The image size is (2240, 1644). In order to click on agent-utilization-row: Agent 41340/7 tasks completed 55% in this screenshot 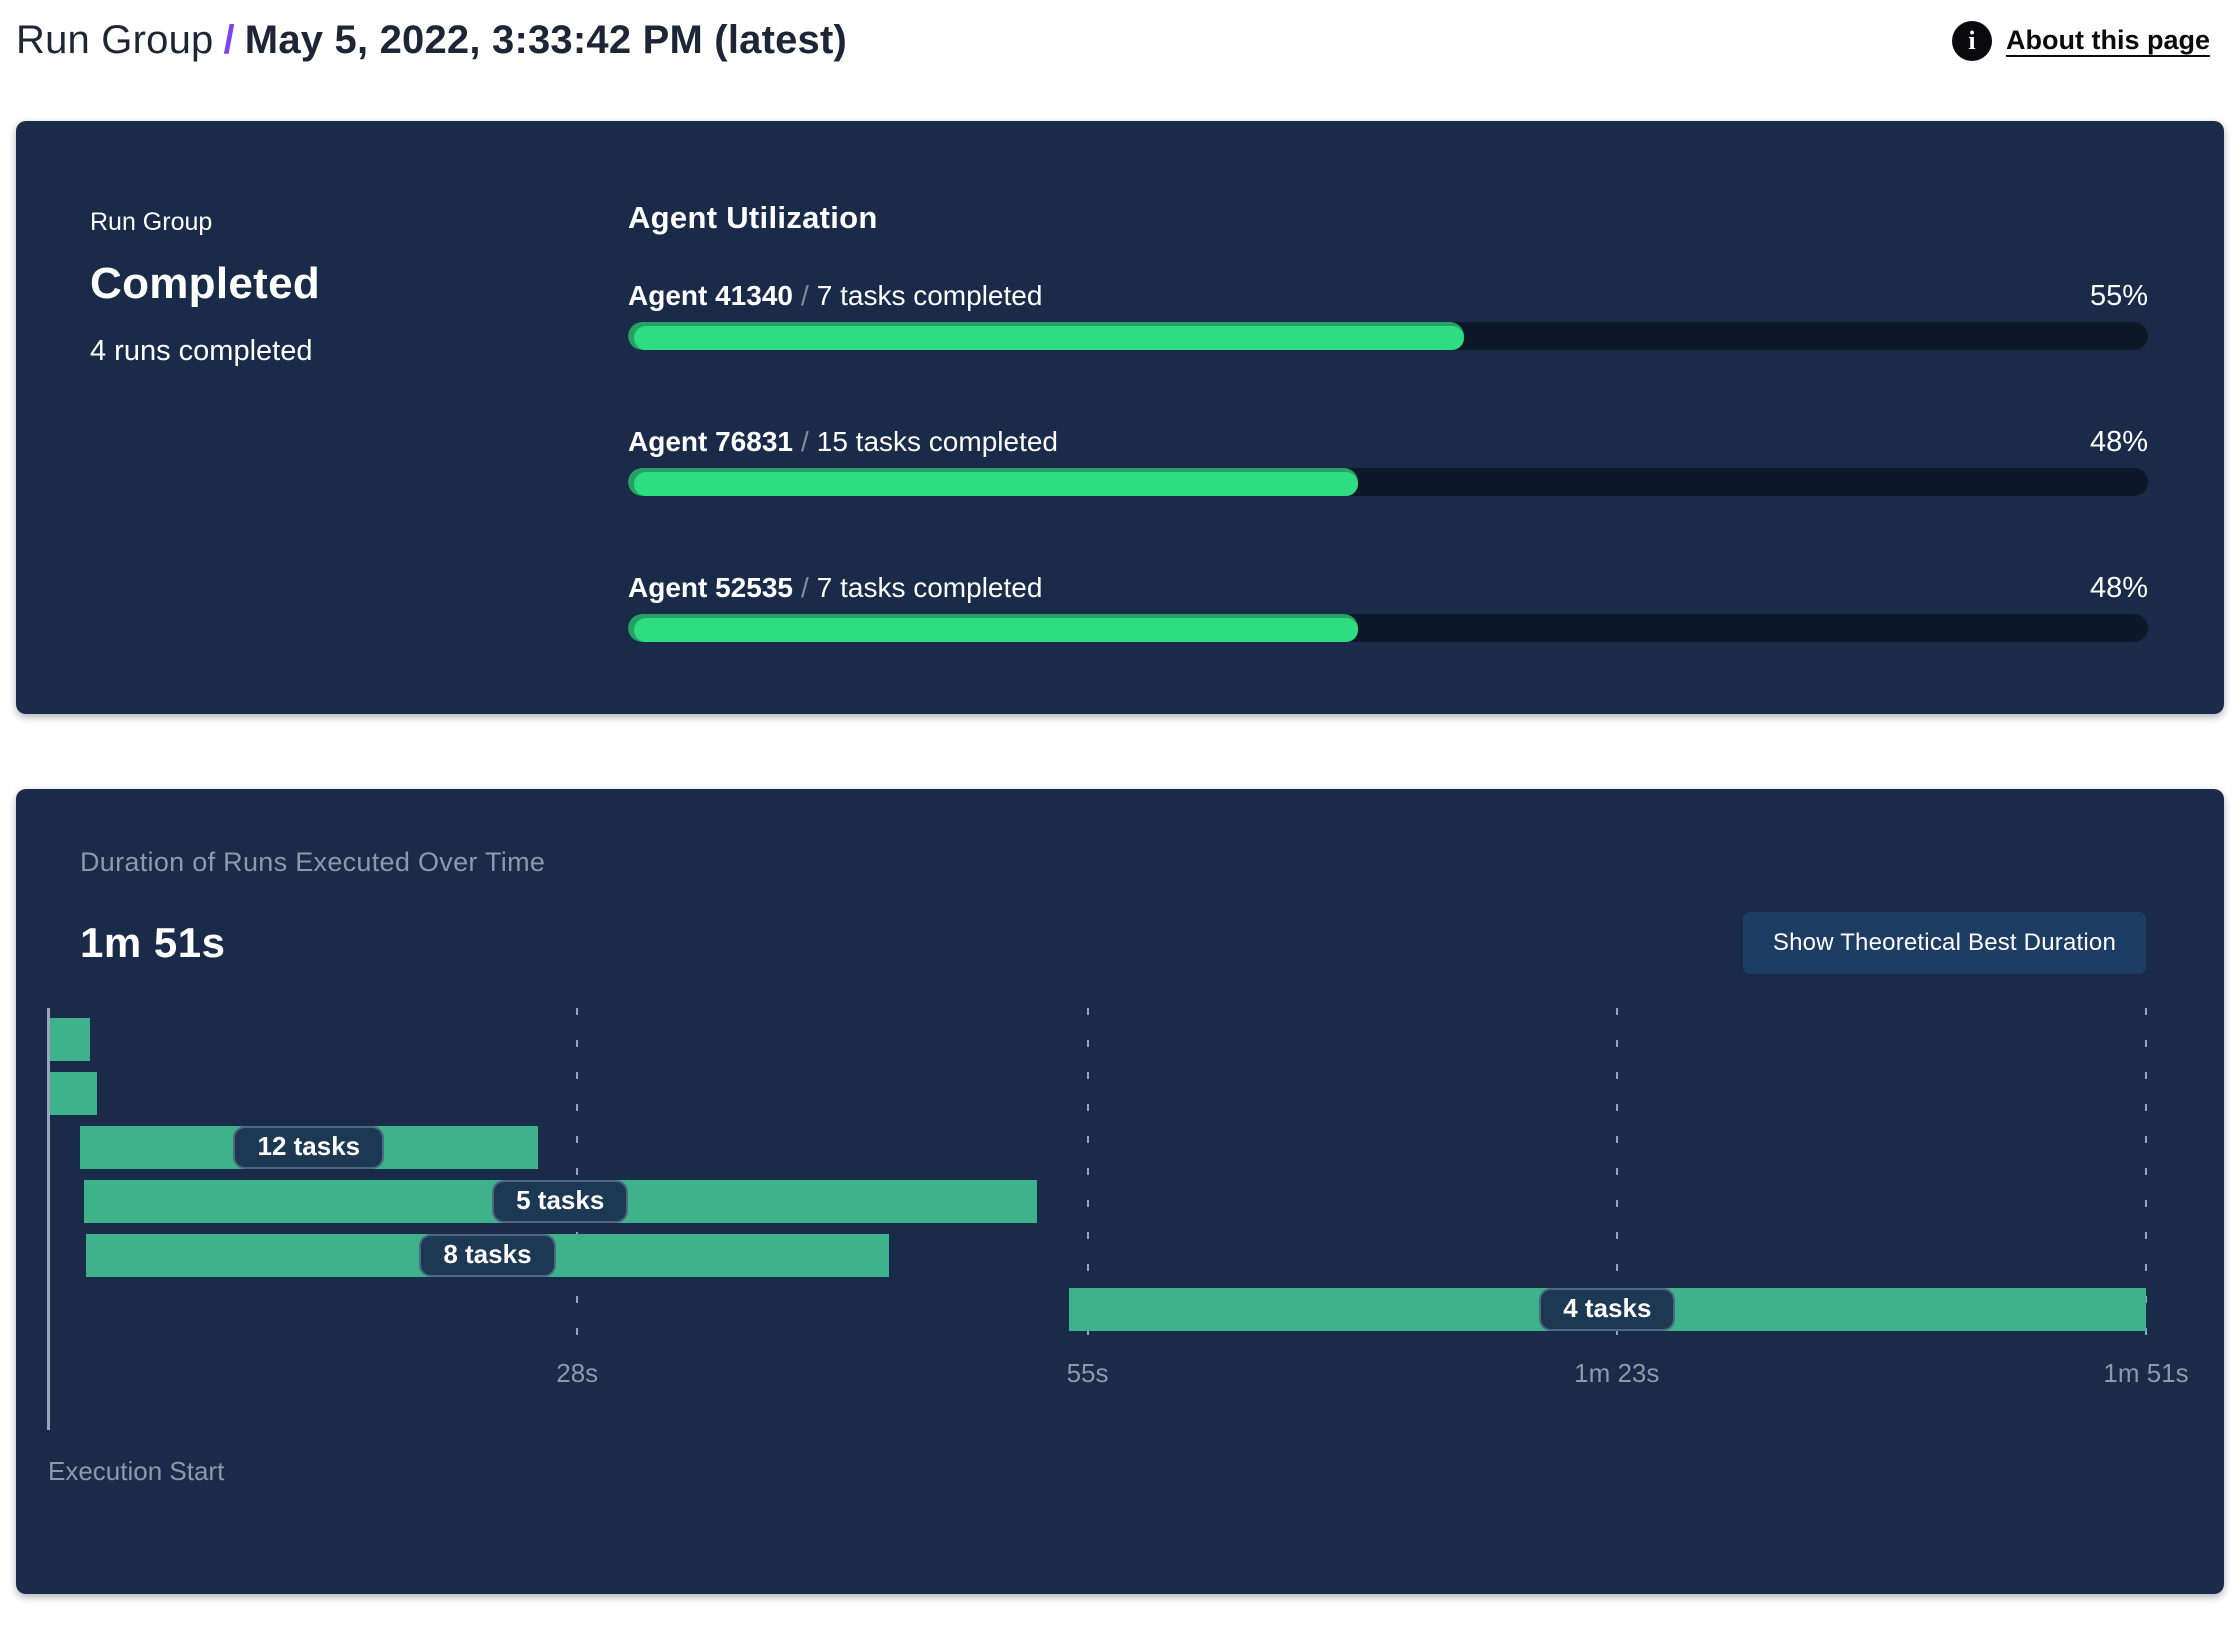, I will do `click(1388, 315)`.